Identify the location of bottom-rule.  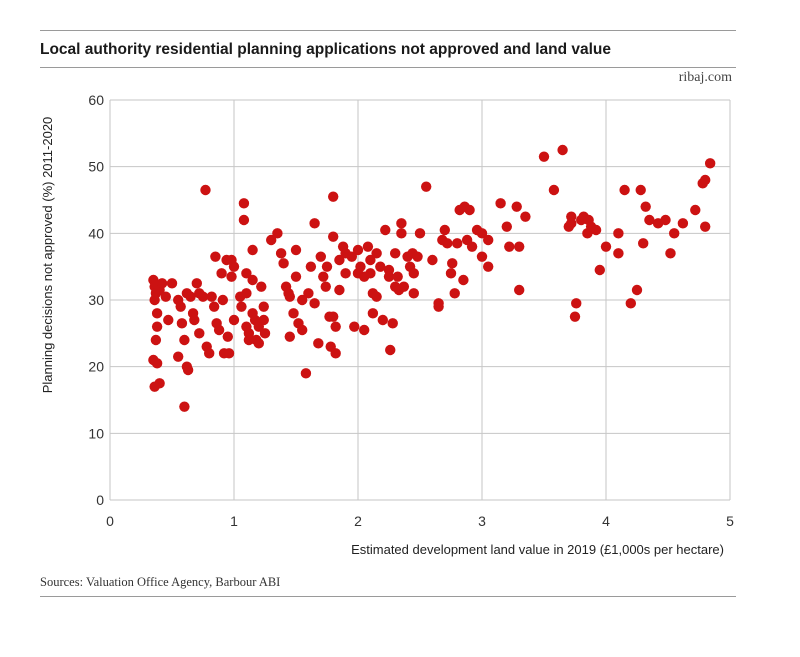
(388, 596).